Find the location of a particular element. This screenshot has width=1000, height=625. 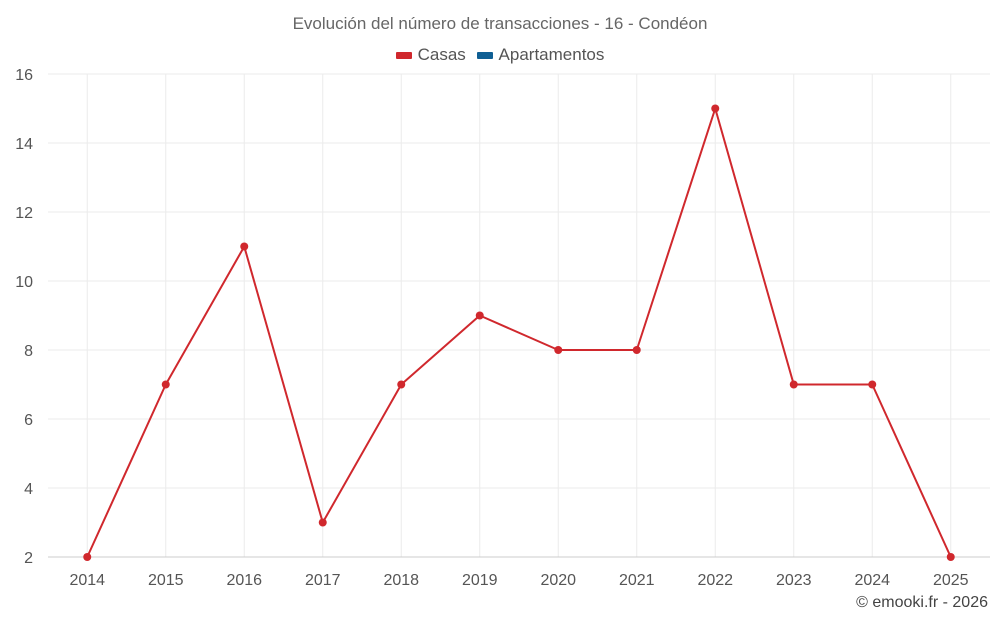

legend-swatch-apartamentos is located at coordinates (484, 56).